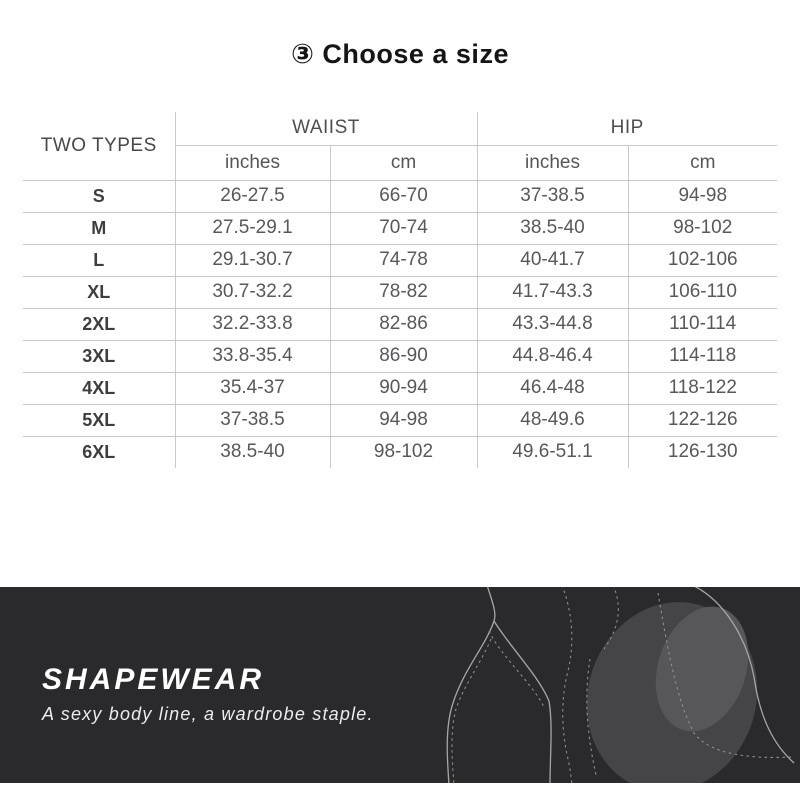  What do you see at coordinates (99, 451) in the screenshot?
I see `size-label-cell: 6XL` at bounding box center [99, 451].